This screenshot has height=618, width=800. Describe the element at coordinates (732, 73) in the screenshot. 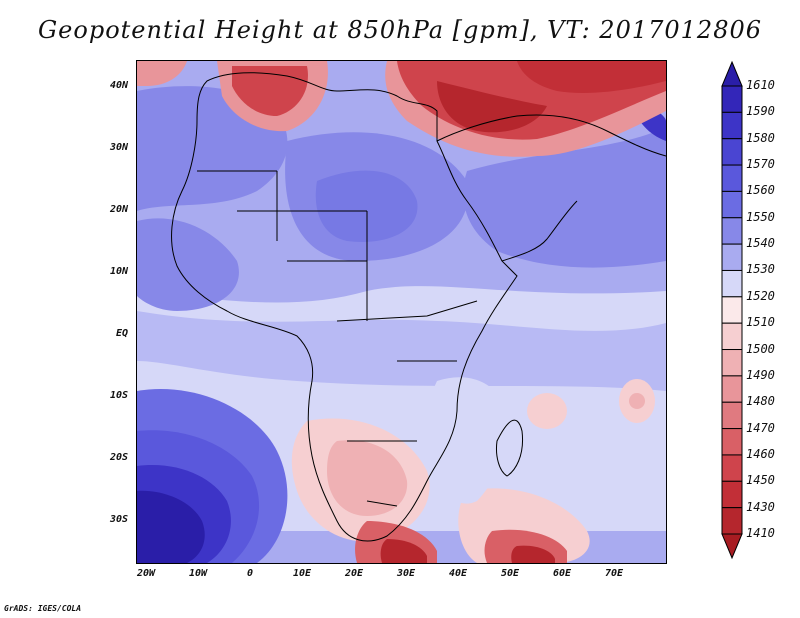

I see `colorbar-top-triangle` at that location.